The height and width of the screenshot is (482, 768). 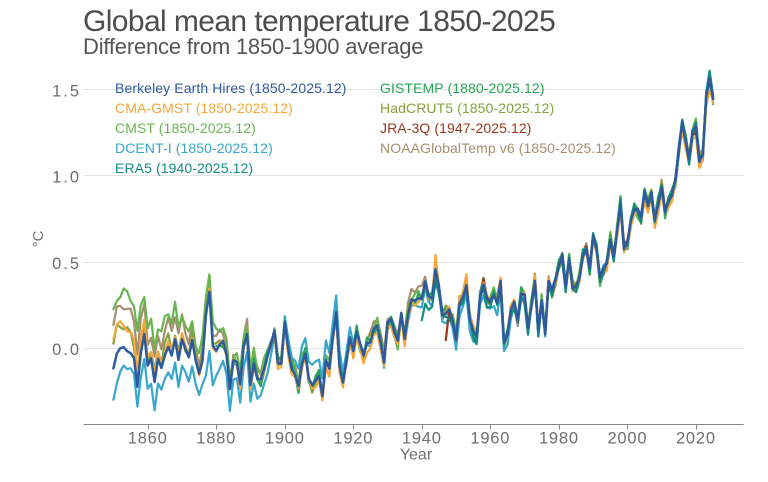 What do you see at coordinates (285, 439) in the screenshot?
I see `svg-text: 1900` at bounding box center [285, 439].